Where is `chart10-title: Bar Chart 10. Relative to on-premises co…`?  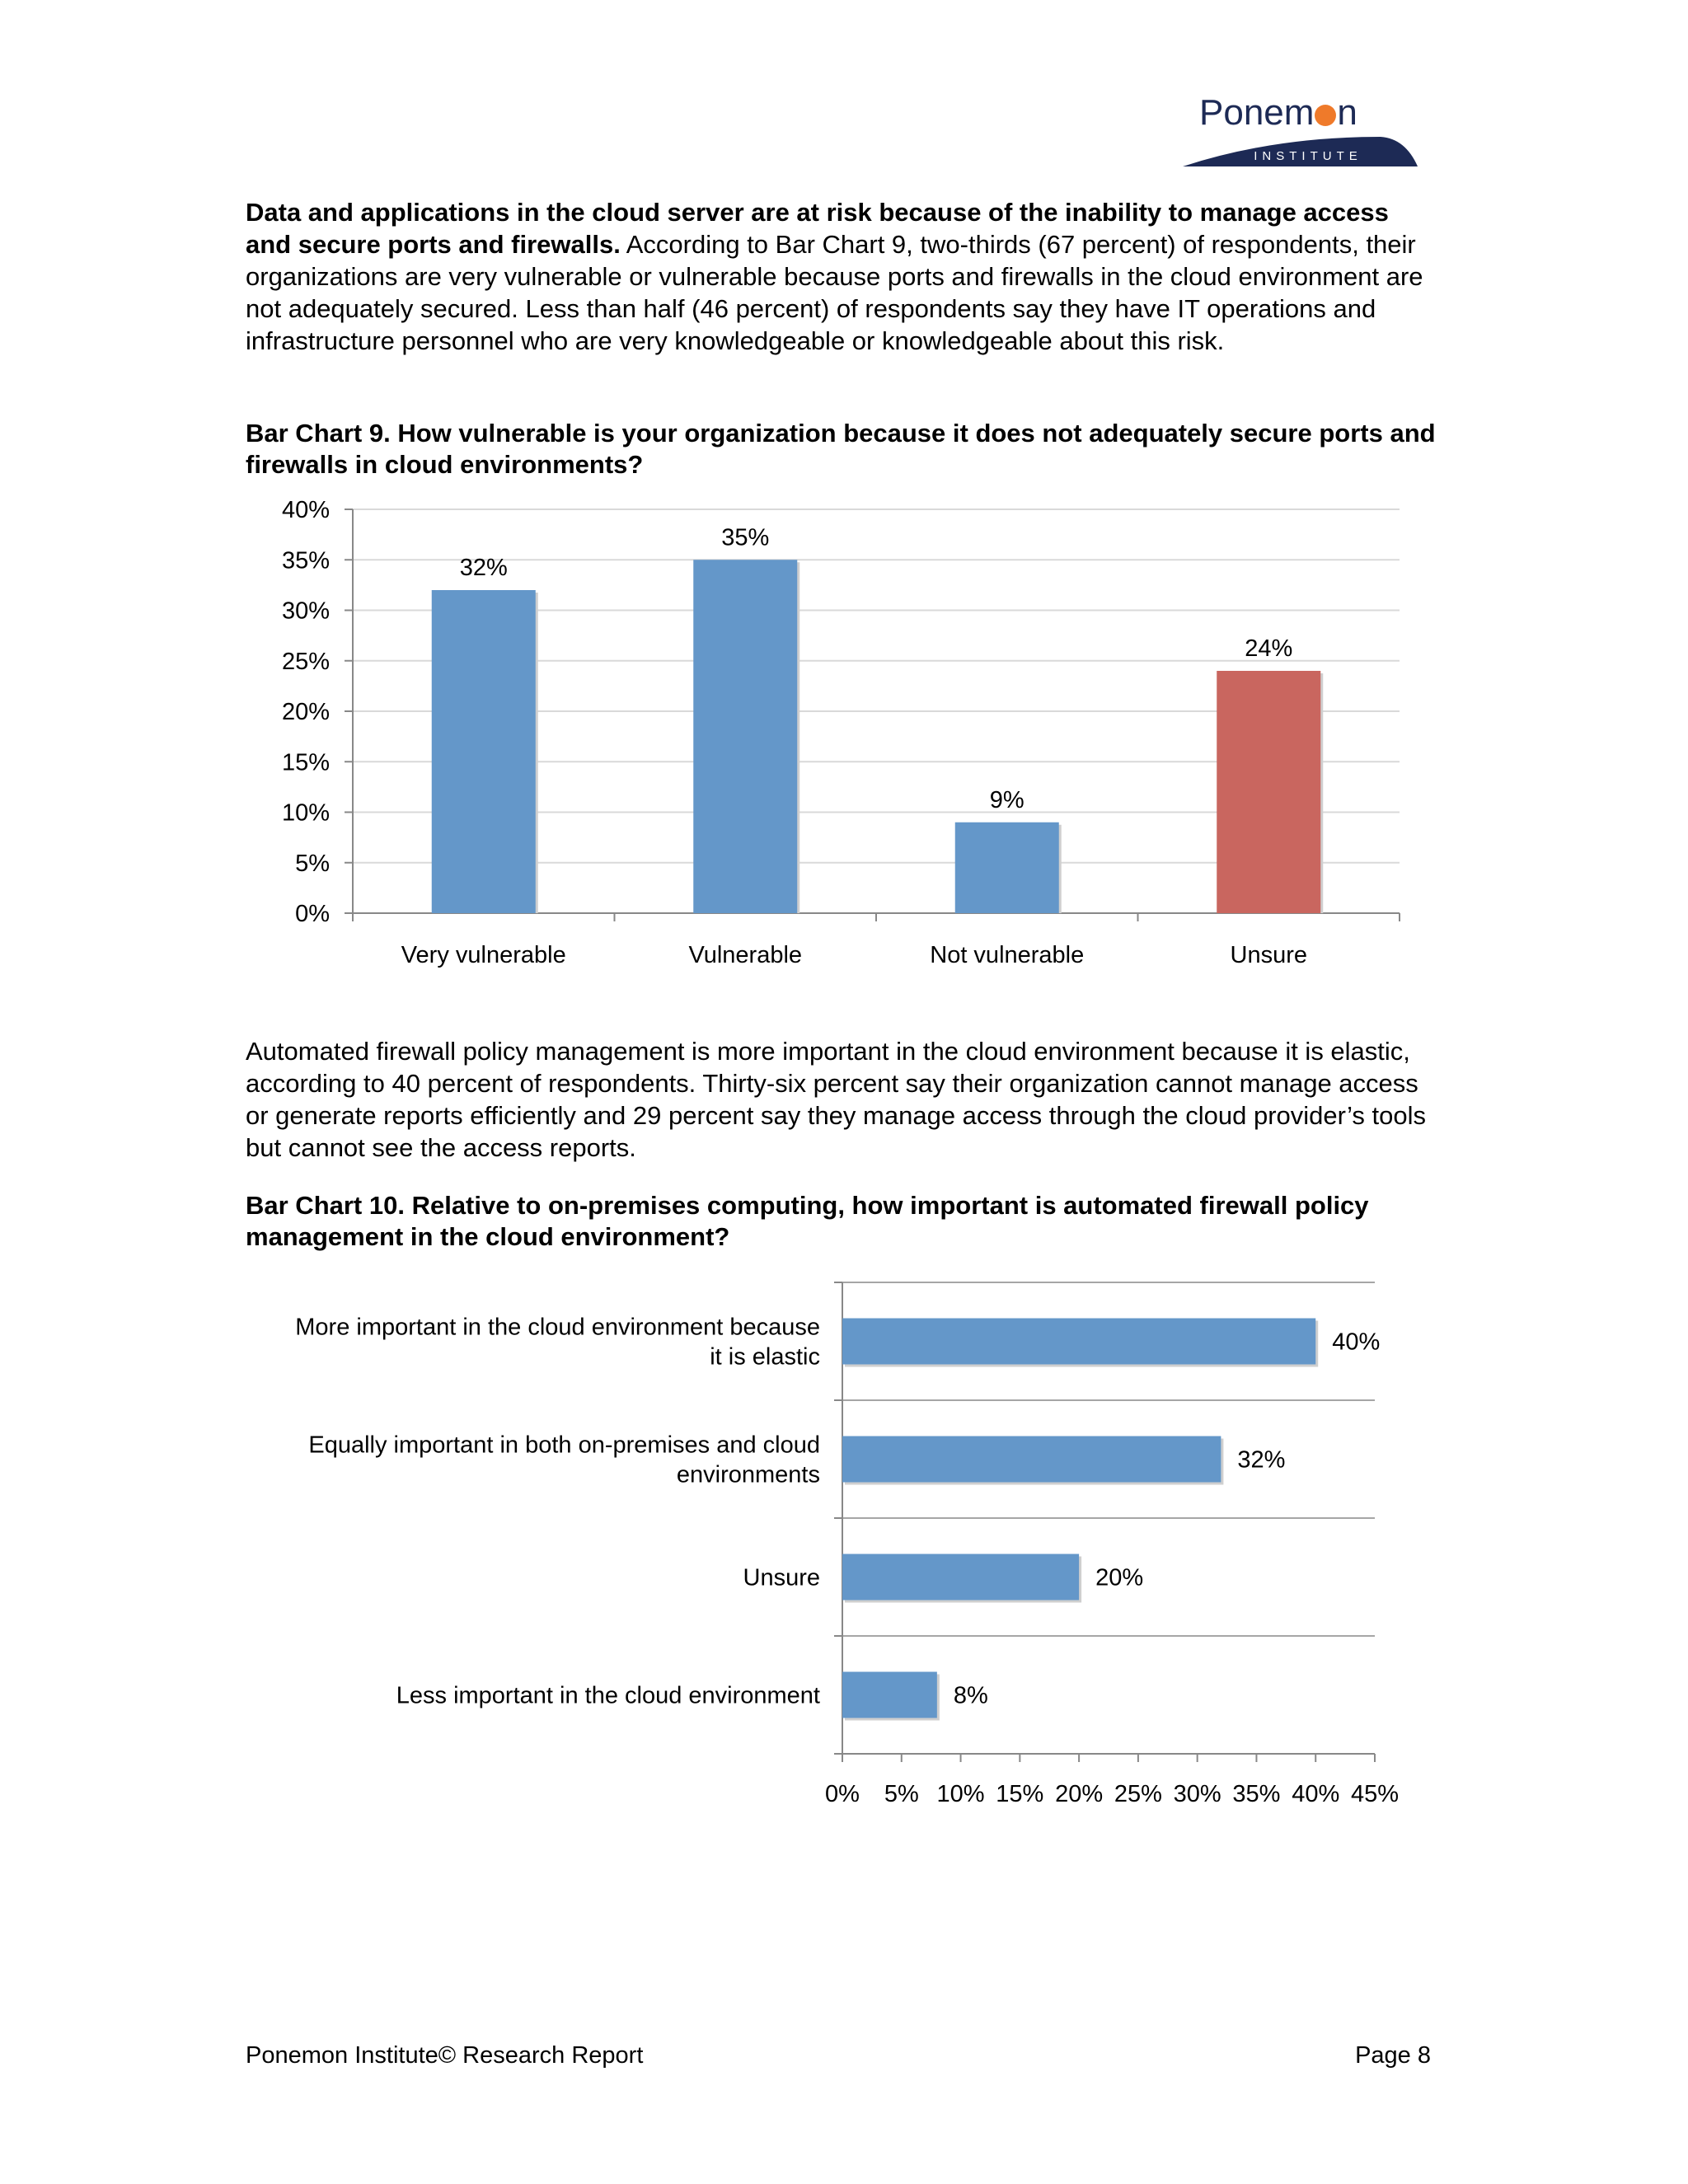
chart10-title: Bar Chart 10. Relative to on-premises co… is located at coordinates (808, 1221).